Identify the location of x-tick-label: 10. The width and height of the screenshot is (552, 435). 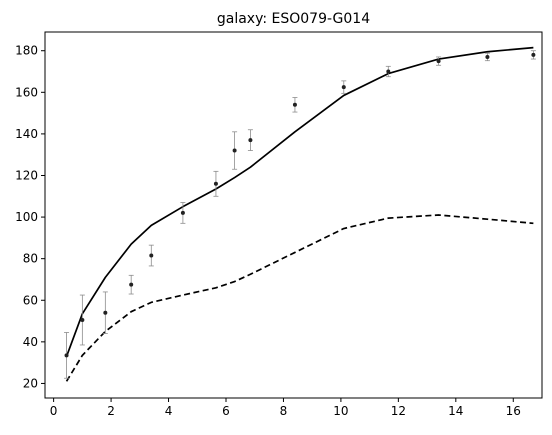
(340, 411).